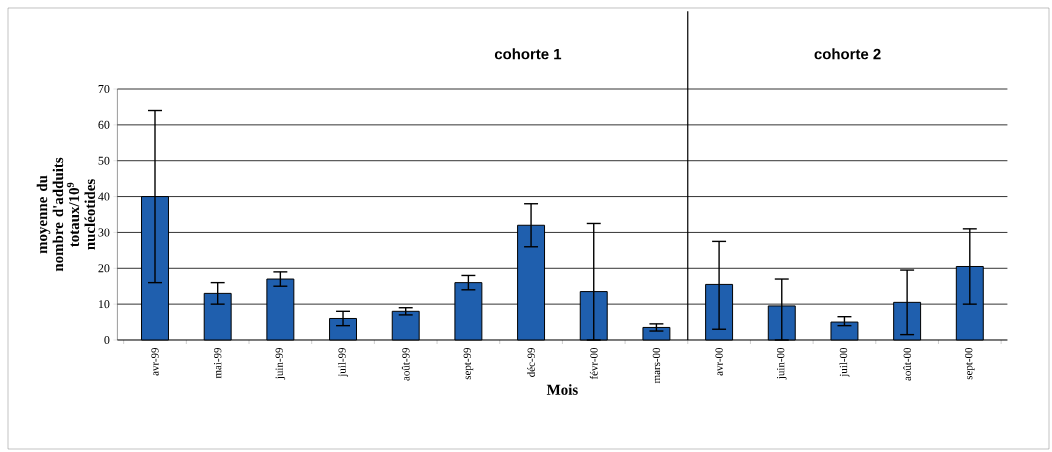 Image resolution: width=1052 pixels, height=452 pixels. Describe the element at coordinates (104, 304) in the screenshot. I see `y-tick-label: 10` at that location.